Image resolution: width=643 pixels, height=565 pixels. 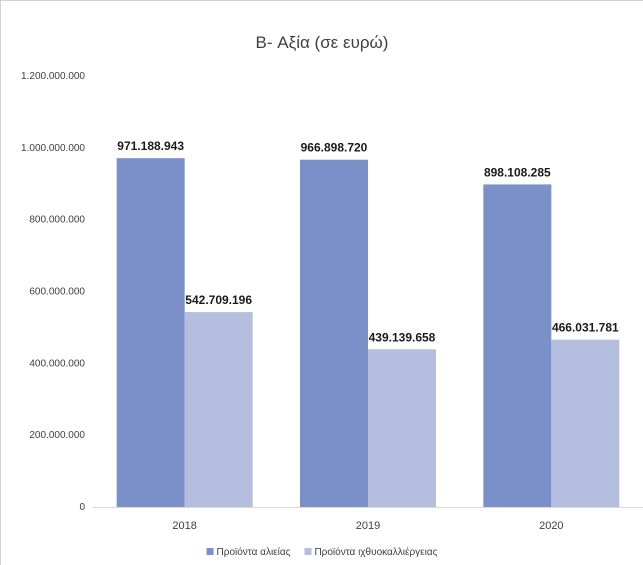 What do you see at coordinates (322, 42) in the screenshot?
I see `chart-title: B- Αξία (σε ευρώ)` at bounding box center [322, 42].